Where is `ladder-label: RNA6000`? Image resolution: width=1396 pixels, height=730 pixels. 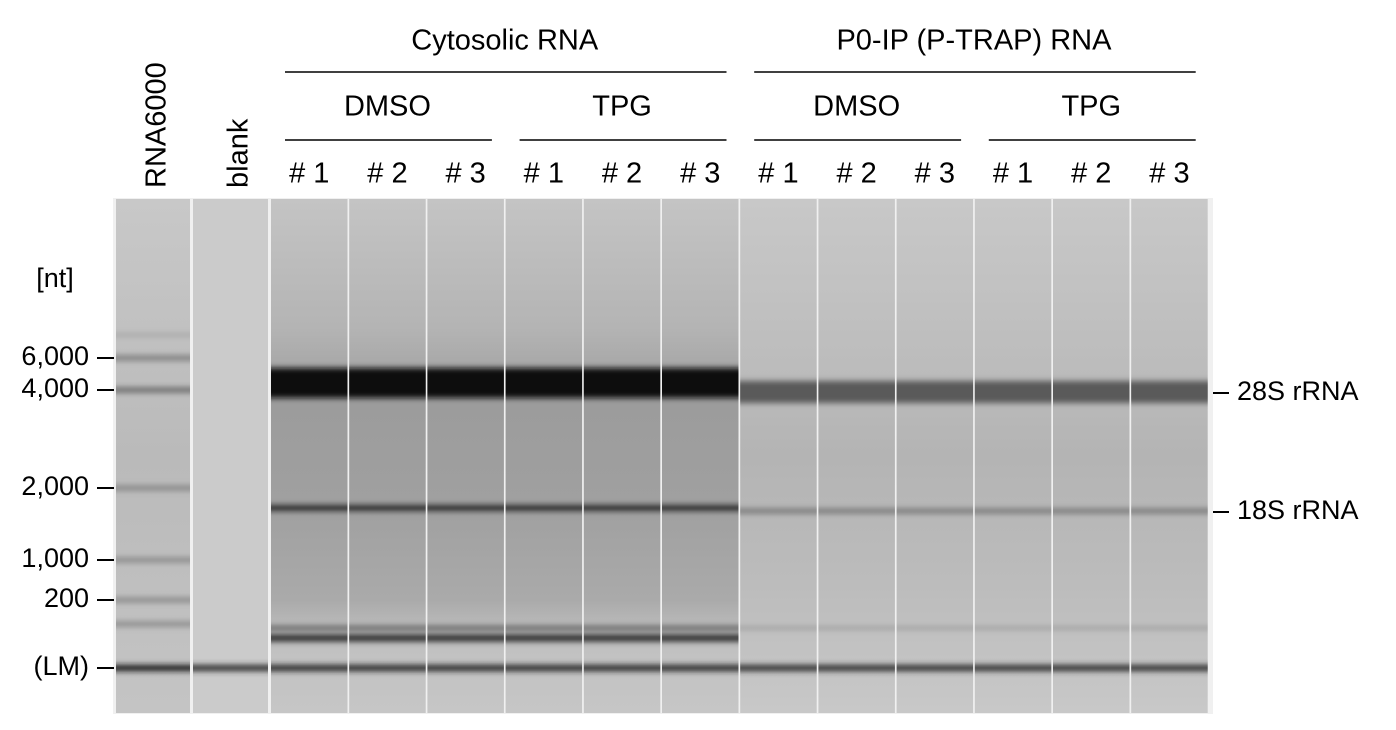
ladder-label: RNA6000 is located at coordinates (157, 125).